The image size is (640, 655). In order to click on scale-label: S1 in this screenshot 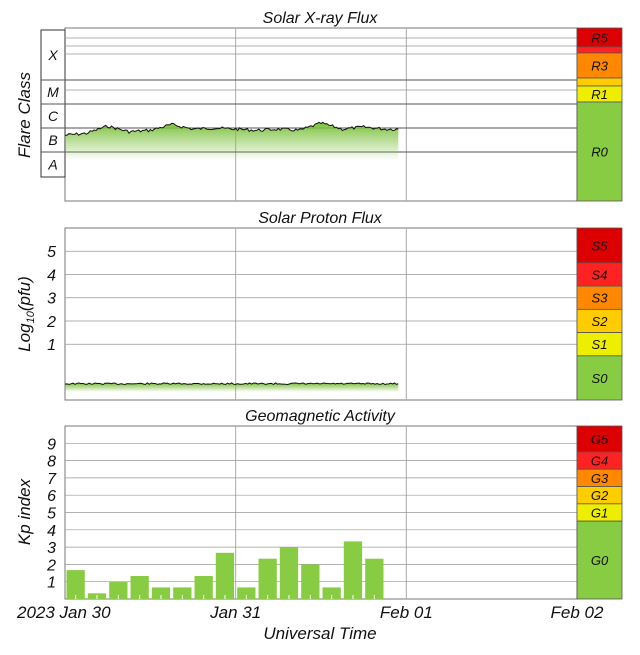, I will do `click(600, 344)`.